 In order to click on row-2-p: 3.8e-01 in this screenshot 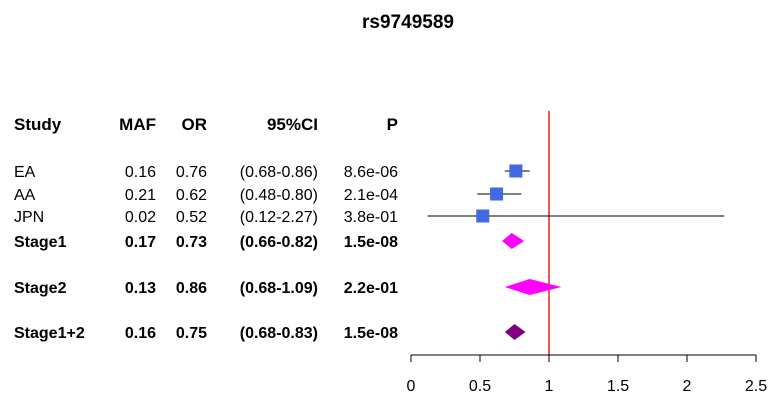, I will do `click(371, 217)`.